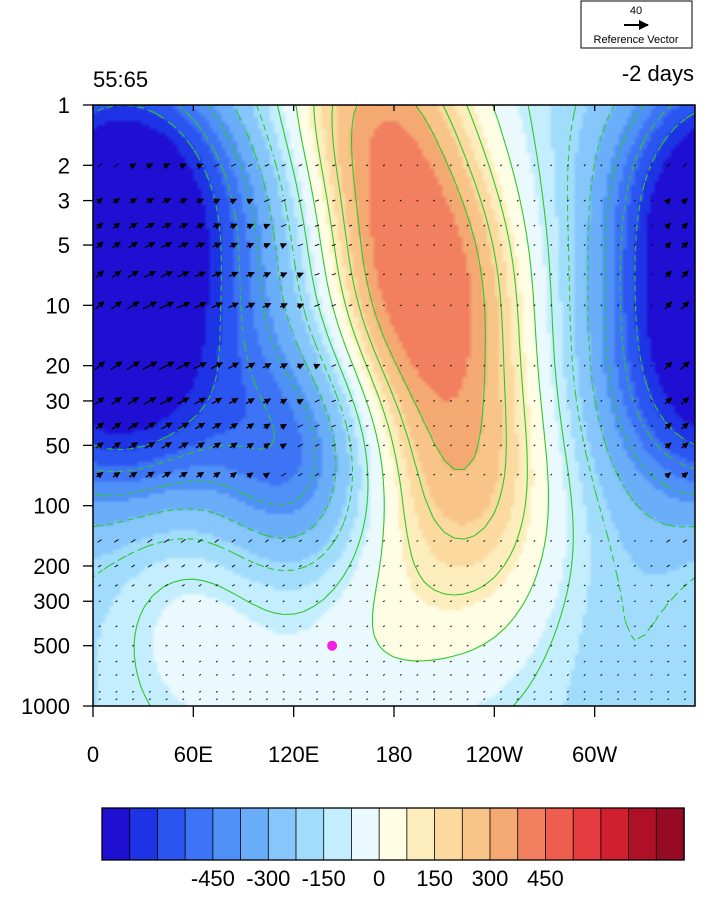  I want to click on colorbar-tick-label: 0, so click(379, 878).